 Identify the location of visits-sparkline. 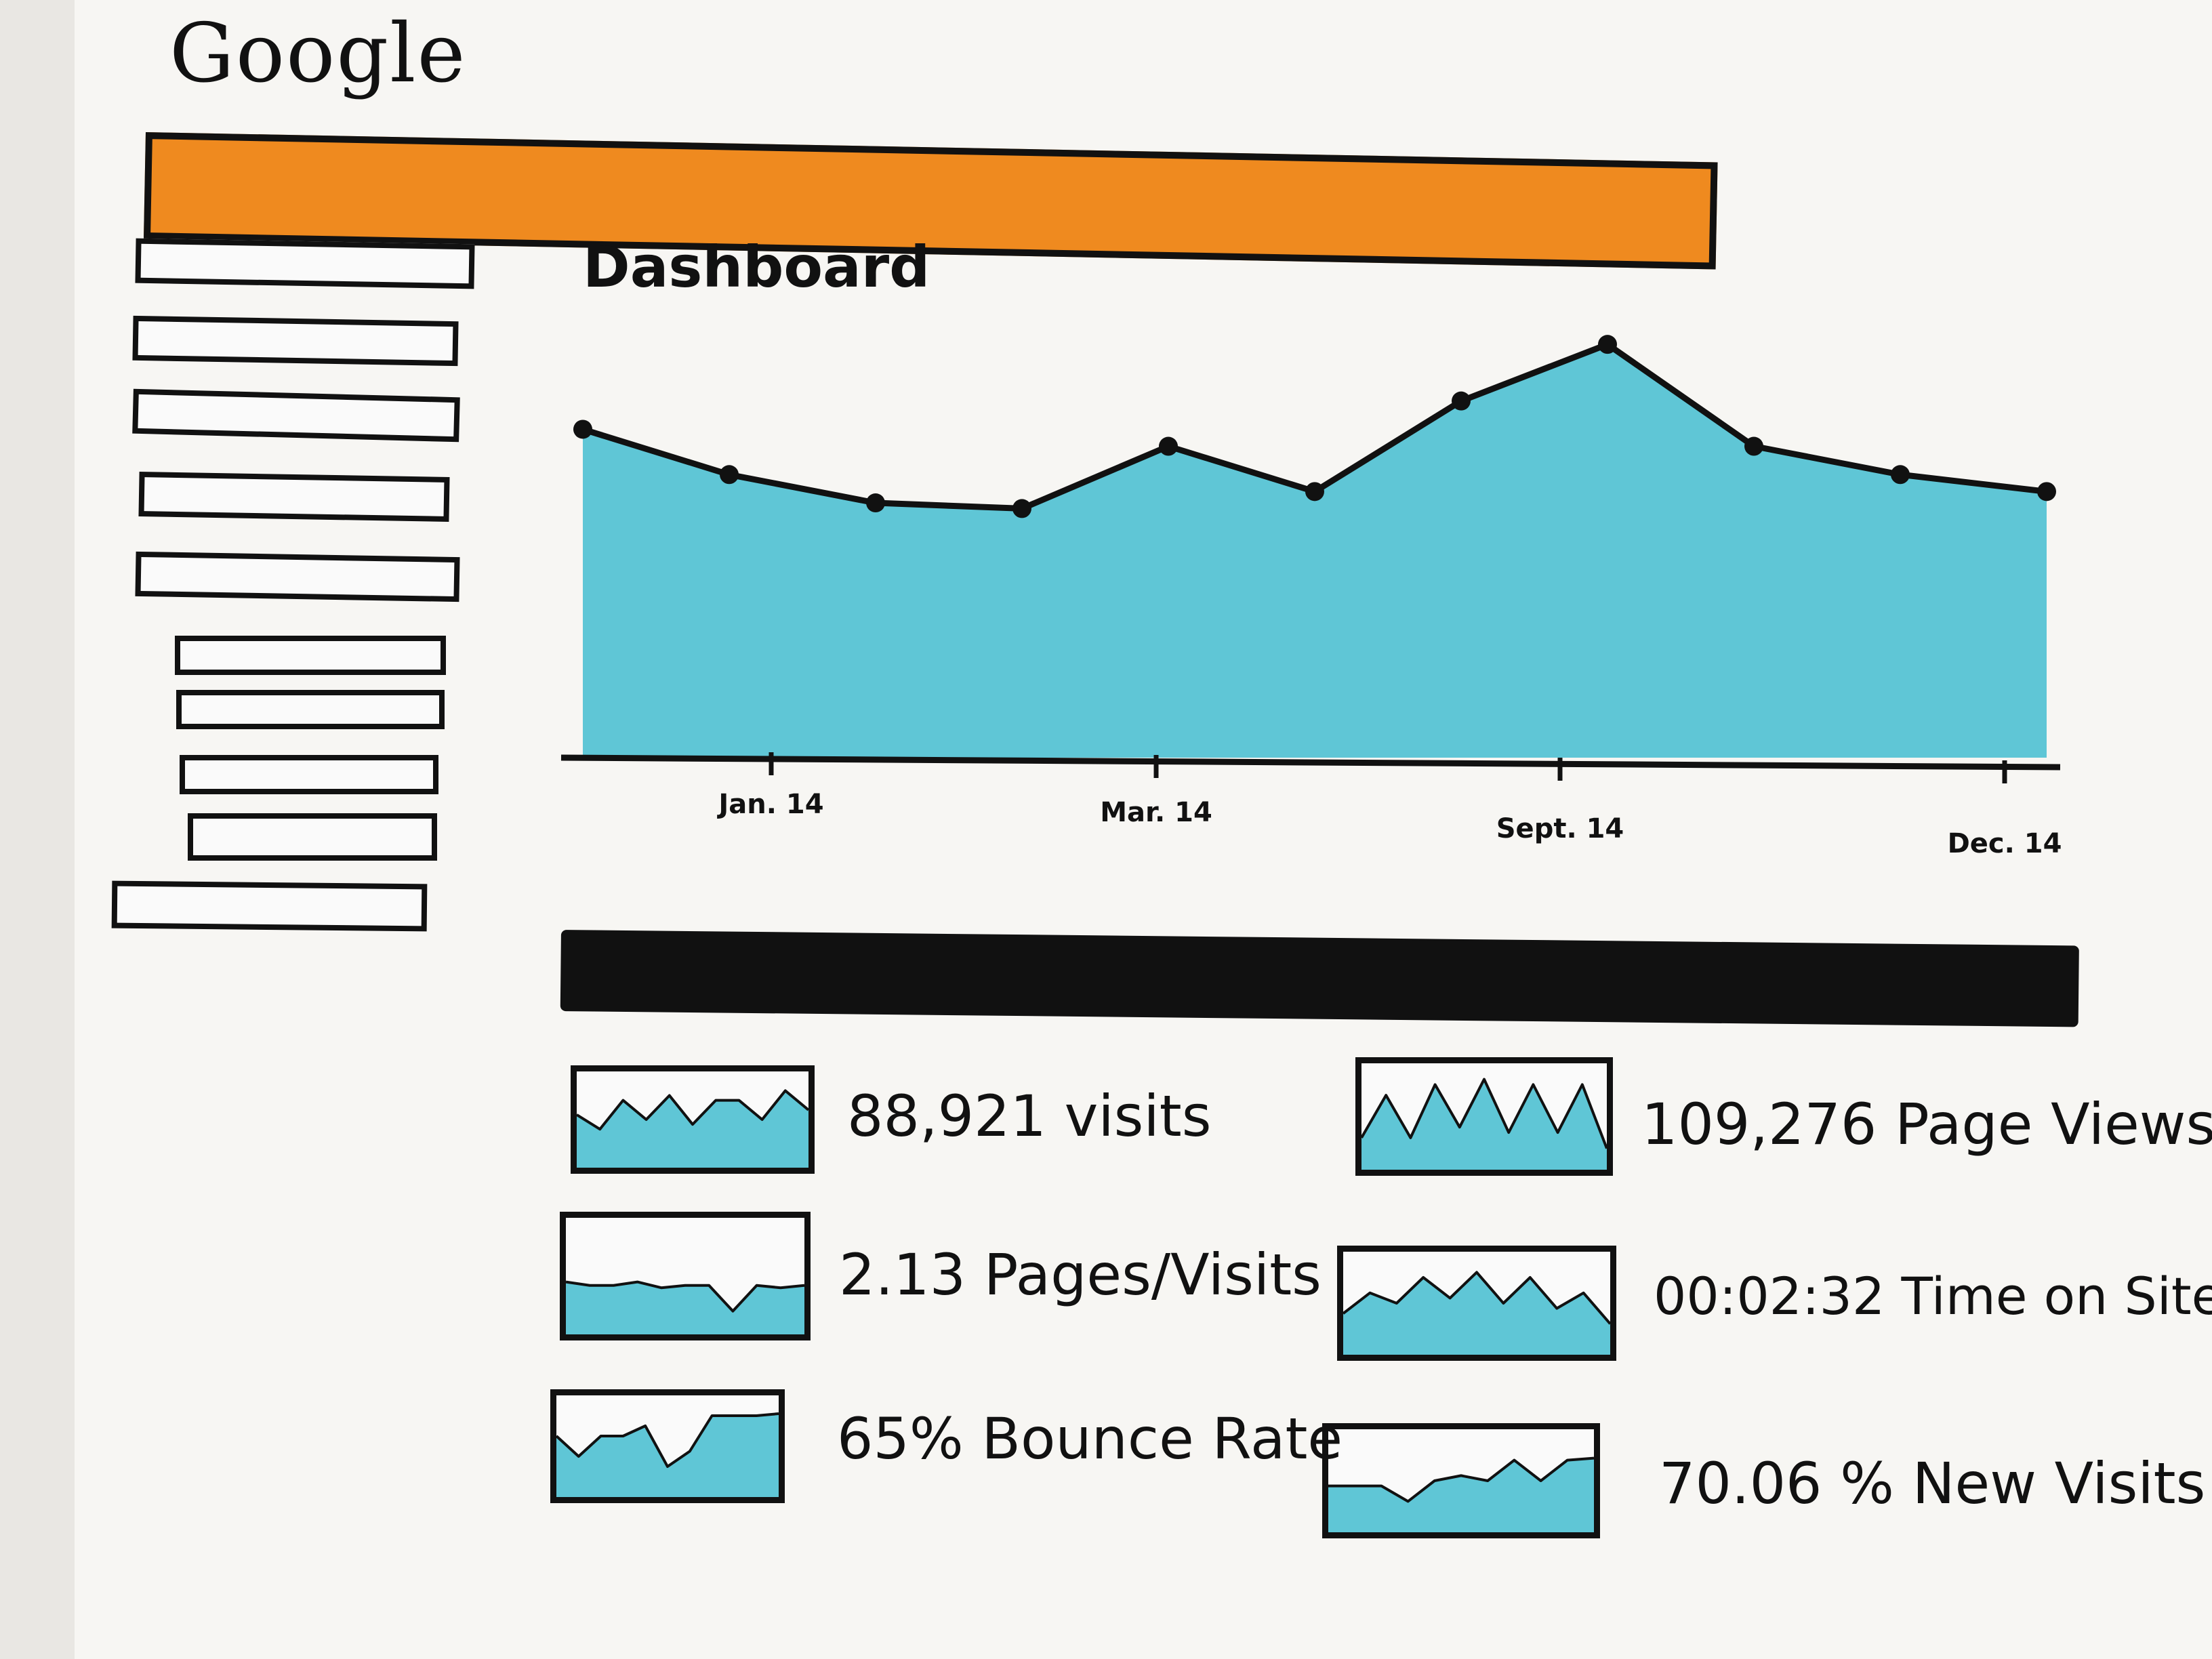
(693, 1119).